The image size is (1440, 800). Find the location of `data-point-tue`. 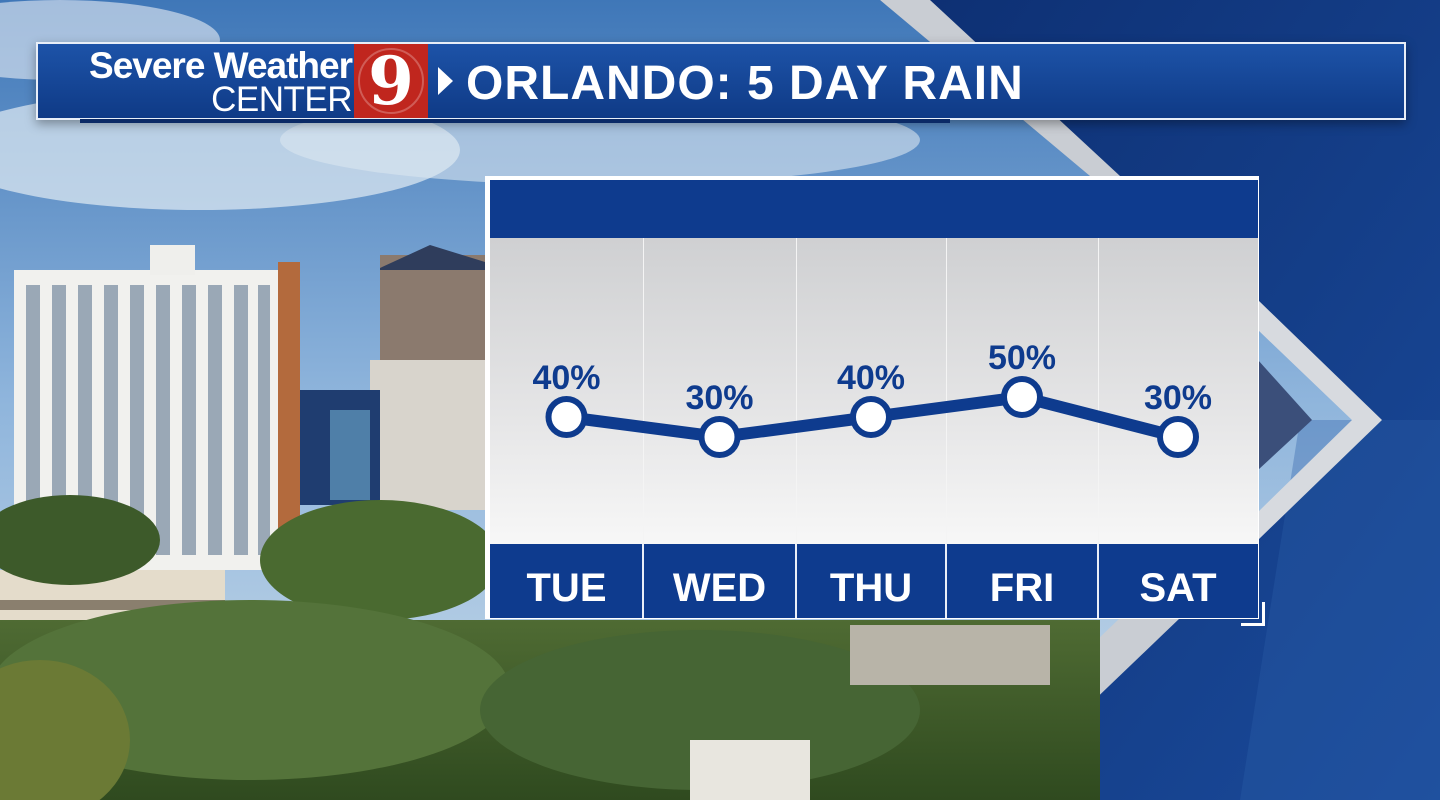

data-point-tue is located at coordinates (566, 417).